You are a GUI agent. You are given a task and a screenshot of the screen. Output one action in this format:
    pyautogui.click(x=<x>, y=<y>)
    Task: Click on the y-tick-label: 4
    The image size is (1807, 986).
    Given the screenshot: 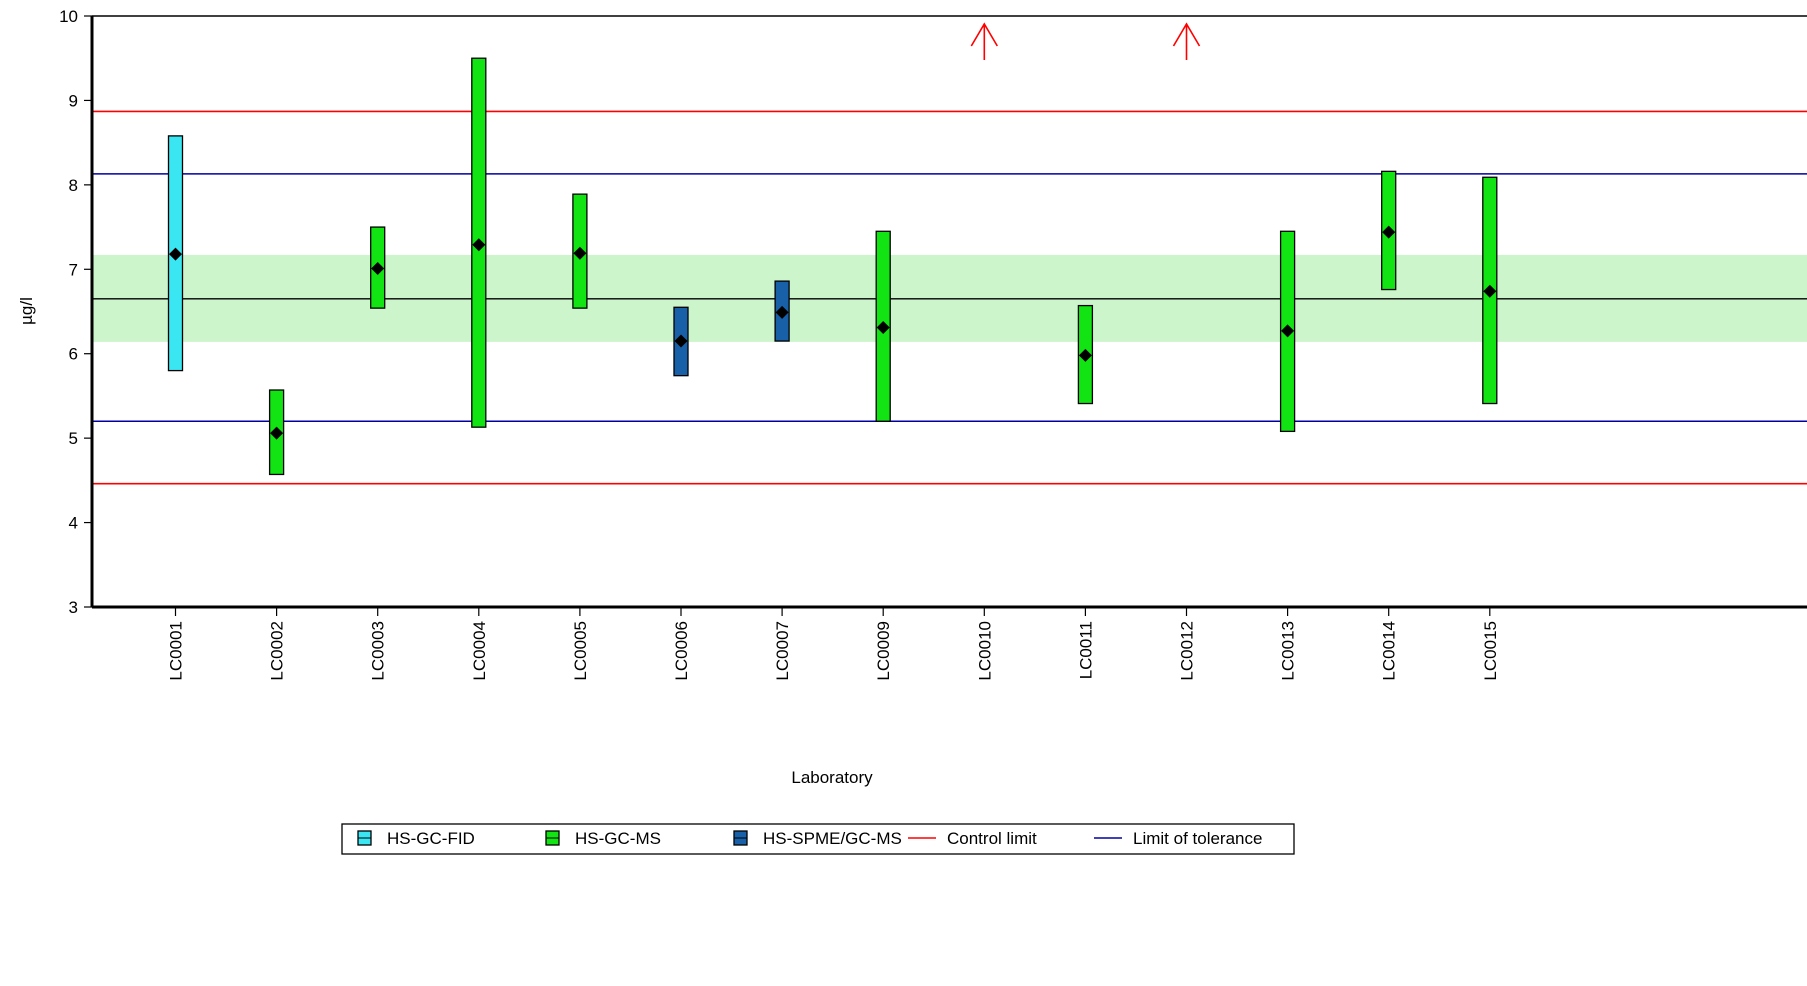 What is the action you would take?
    pyautogui.click(x=73, y=523)
    